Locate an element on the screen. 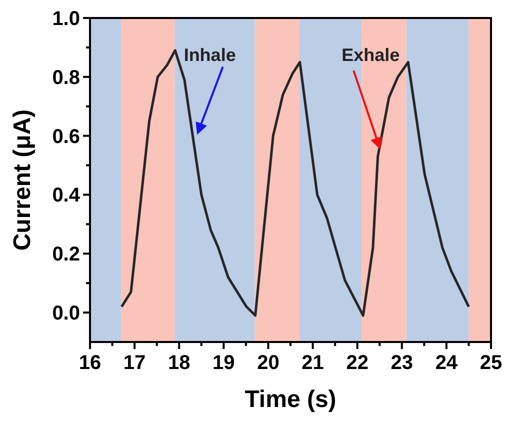  x-tick-label: 19 is located at coordinates (223, 363).